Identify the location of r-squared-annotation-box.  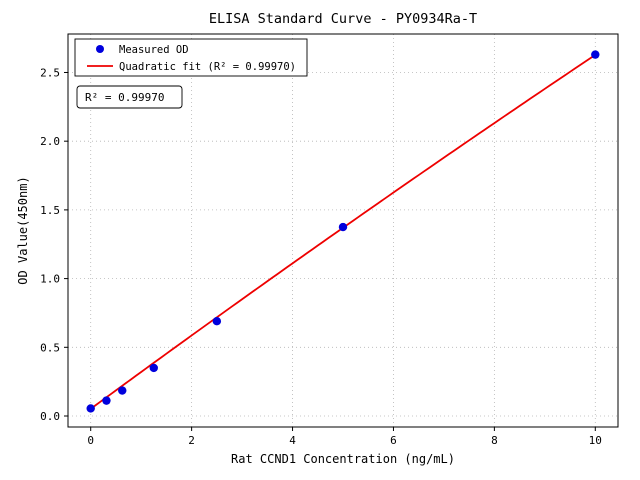
(129, 97).